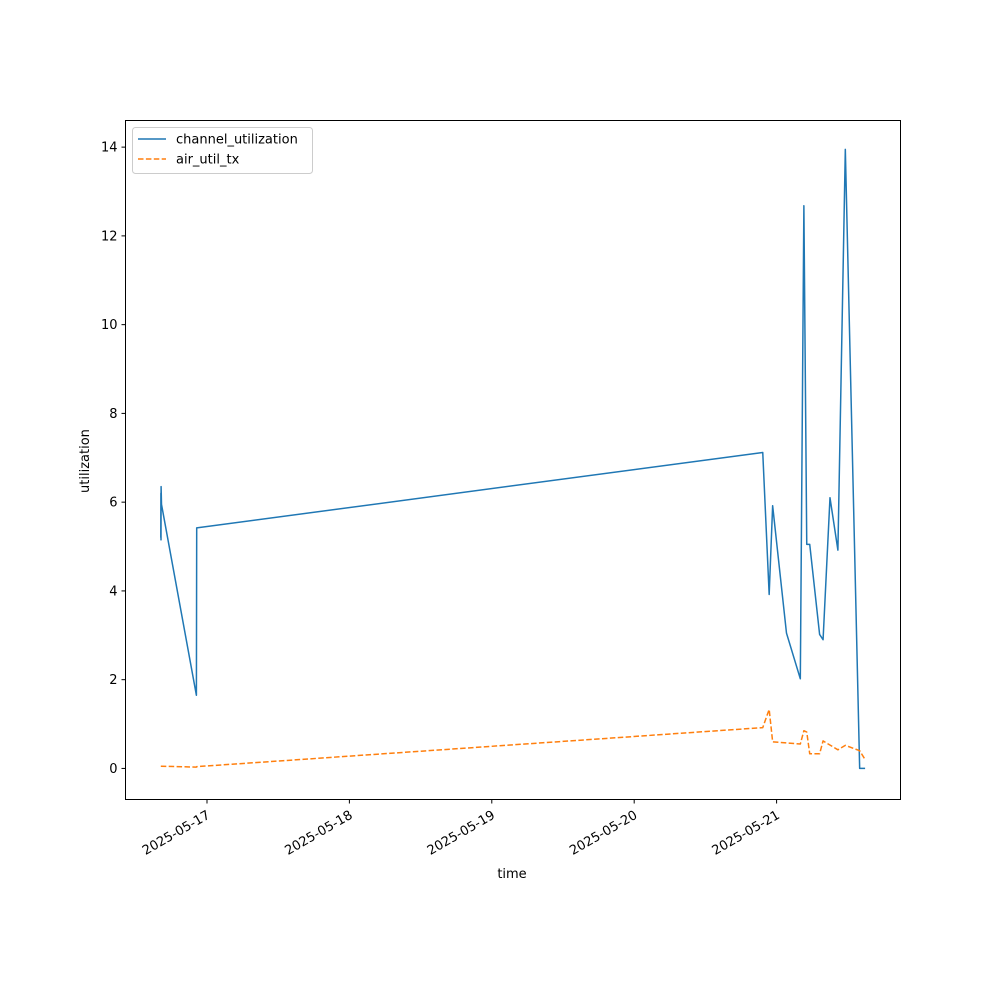 This screenshot has height=1000, width=1000. What do you see at coordinates (113, 459) in the screenshot?
I see `y-axis: 0 2 4 6 8 10 12 14` at bounding box center [113, 459].